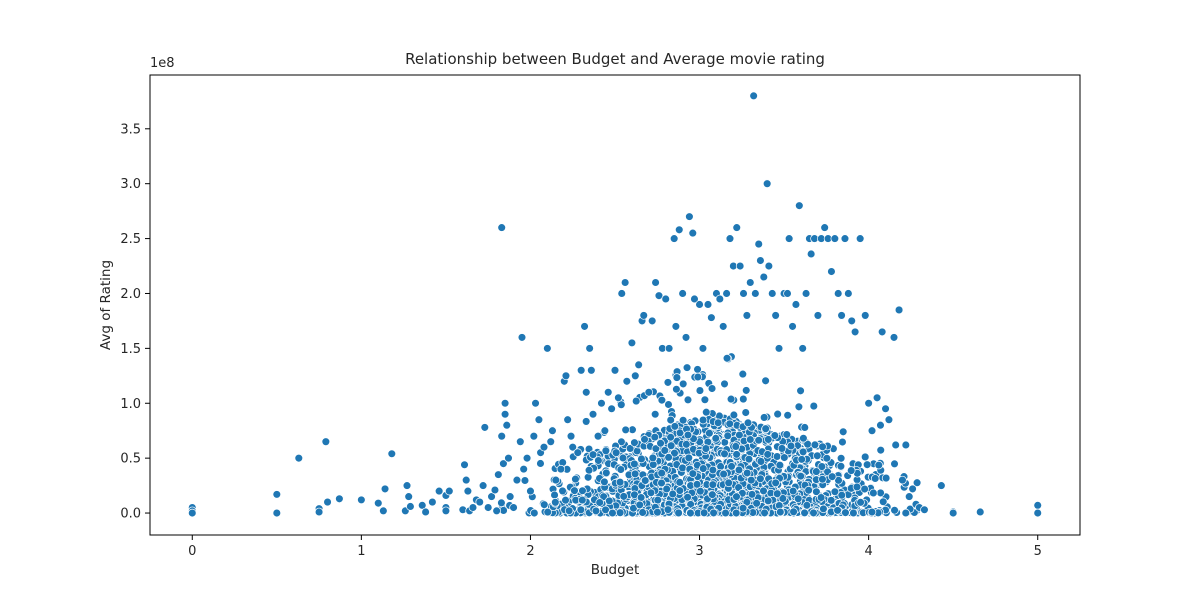 The width and height of the screenshot is (1200, 600). I want to click on y-tick-label: 0.5, so click(130, 459).